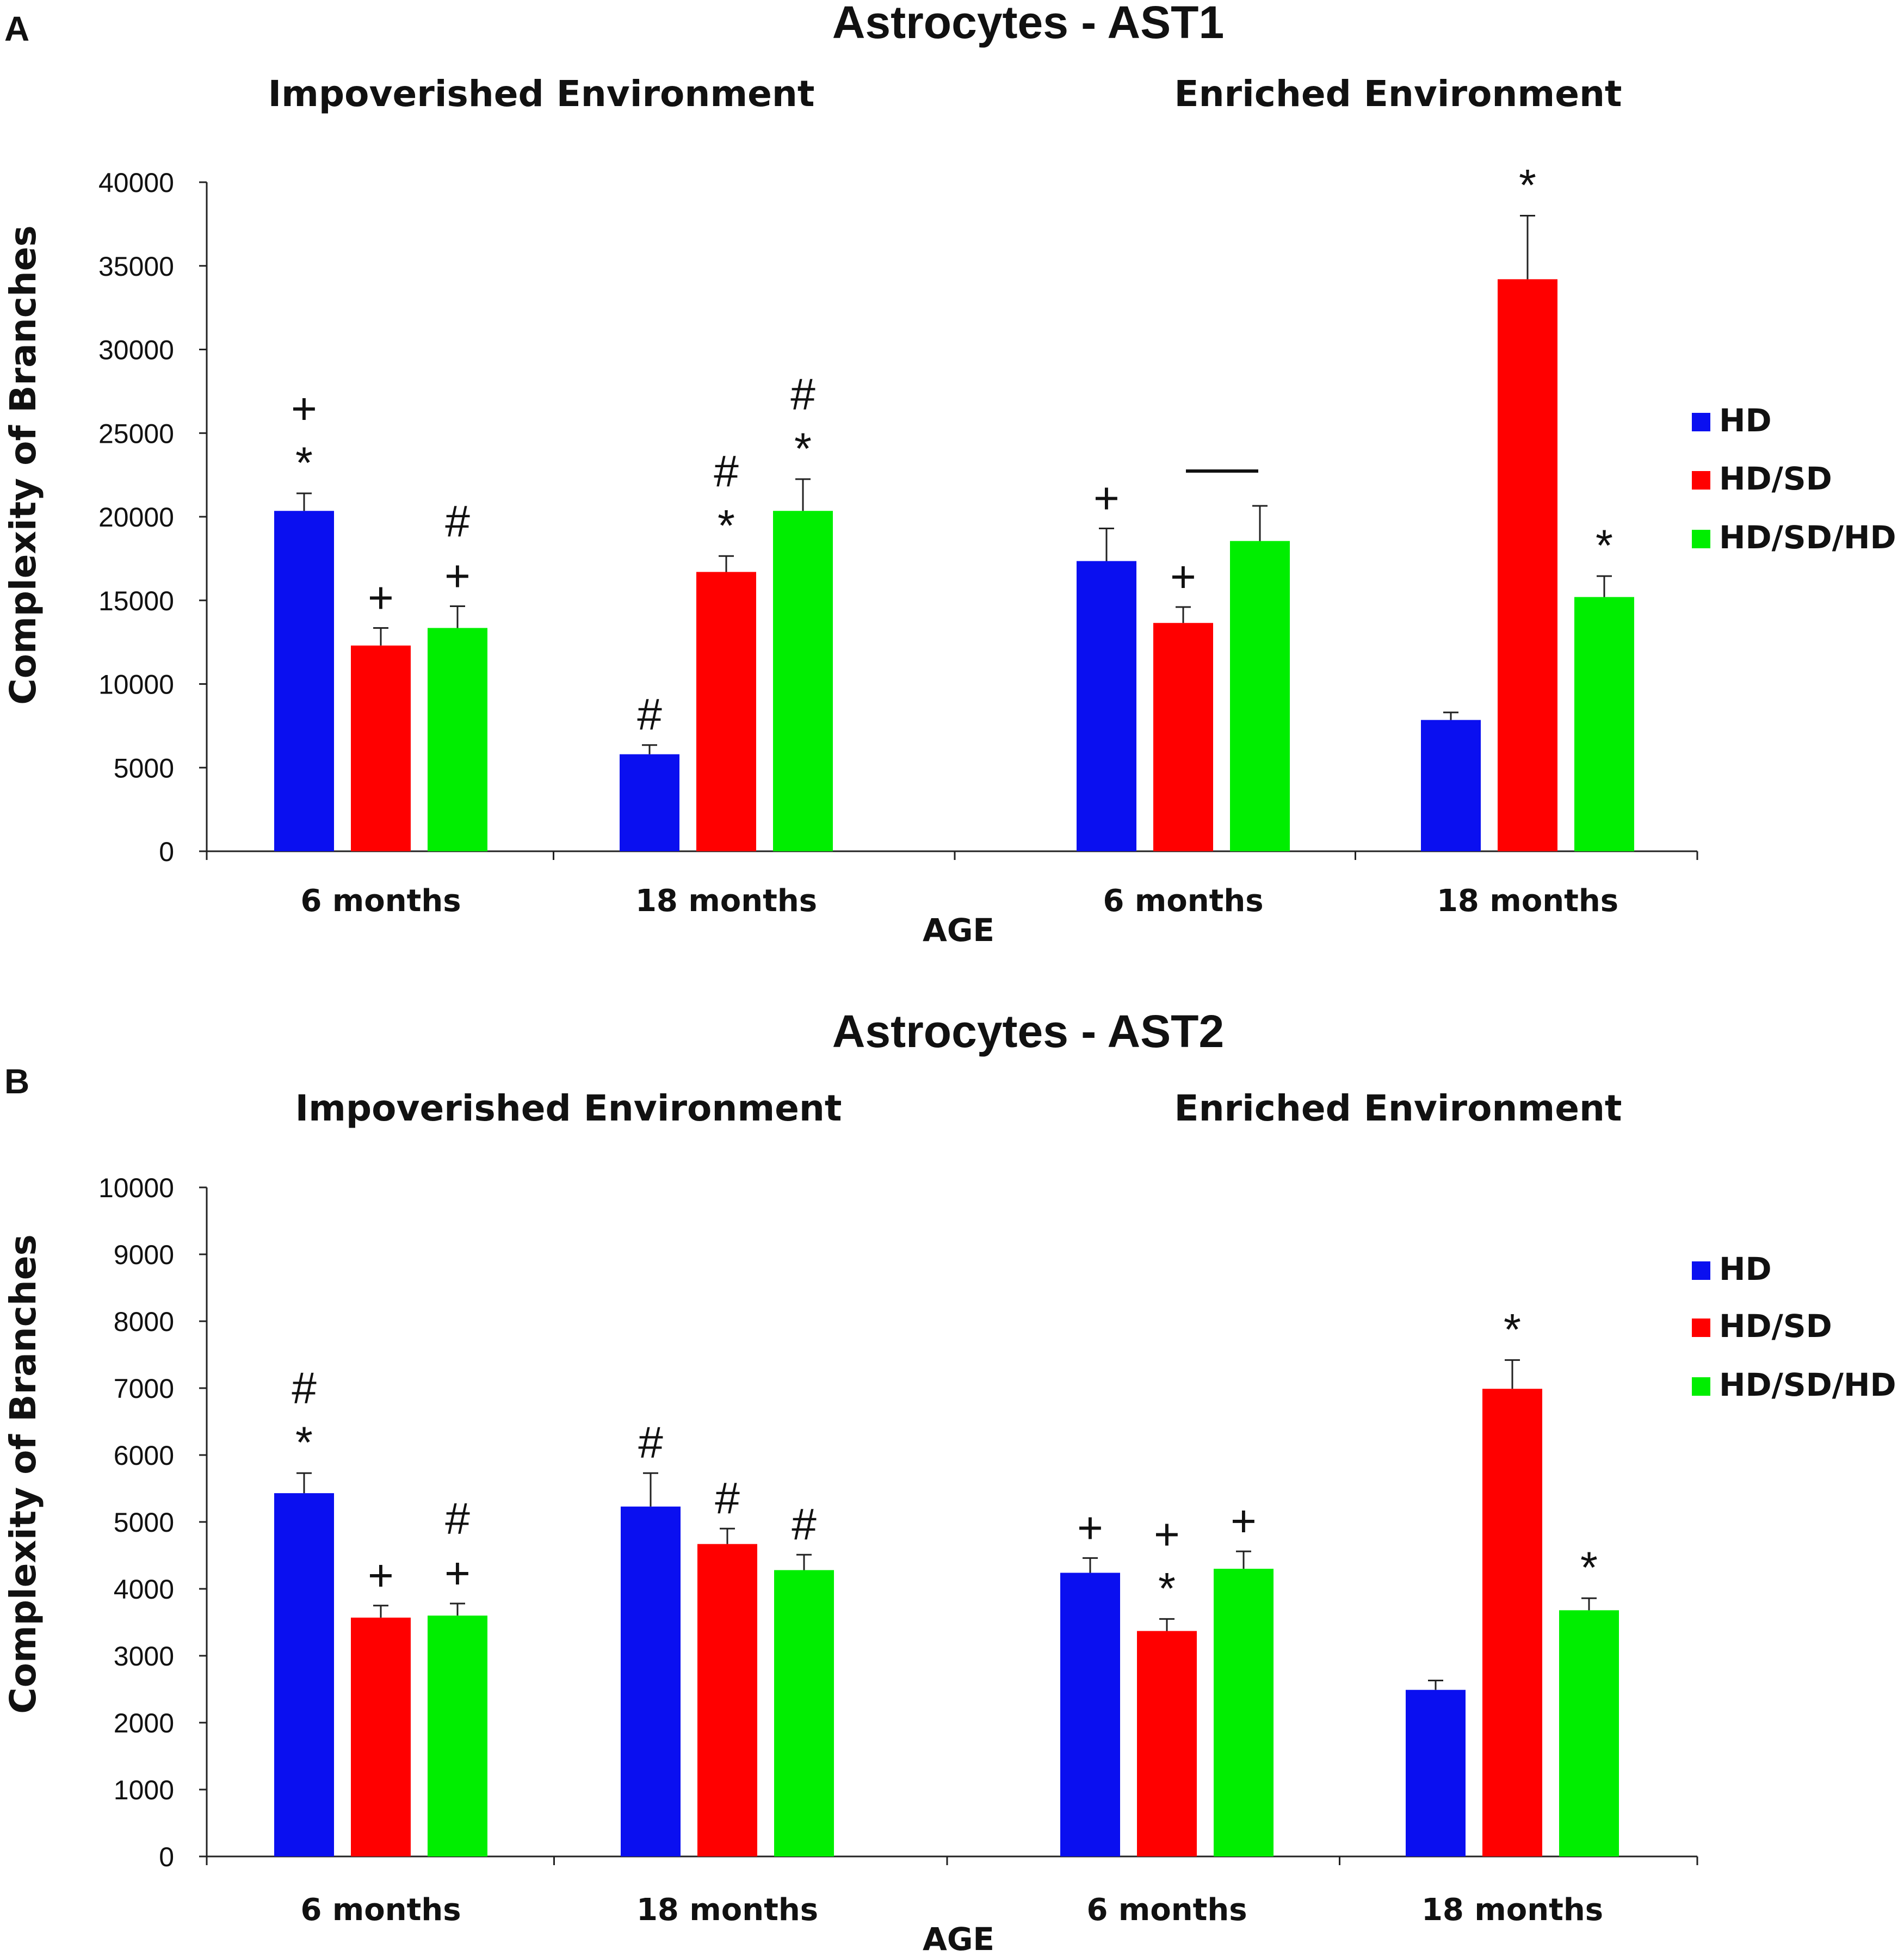 This screenshot has height=1956, width=1904. What do you see at coordinates (16, 1081) in the screenshot?
I see `panel-b-letter: B` at bounding box center [16, 1081].